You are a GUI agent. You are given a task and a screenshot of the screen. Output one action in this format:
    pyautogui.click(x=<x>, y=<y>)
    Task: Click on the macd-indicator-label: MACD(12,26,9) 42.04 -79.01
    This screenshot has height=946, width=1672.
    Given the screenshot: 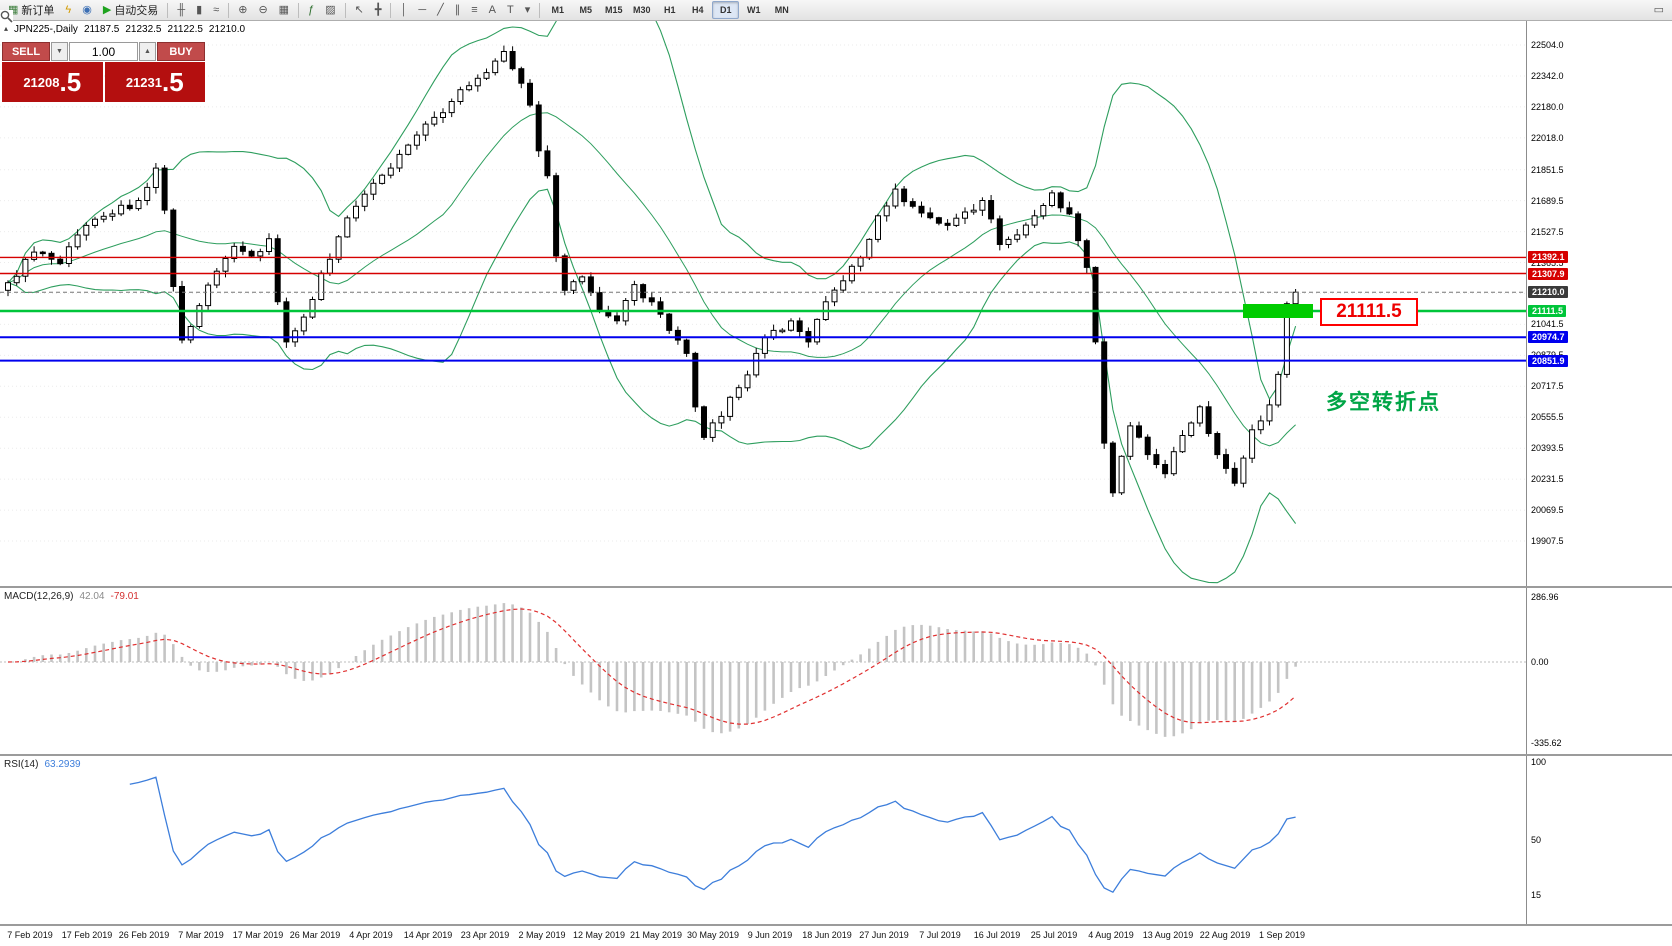 What is the action you would take?
    pyautogui.click(x=71, y=596)
    